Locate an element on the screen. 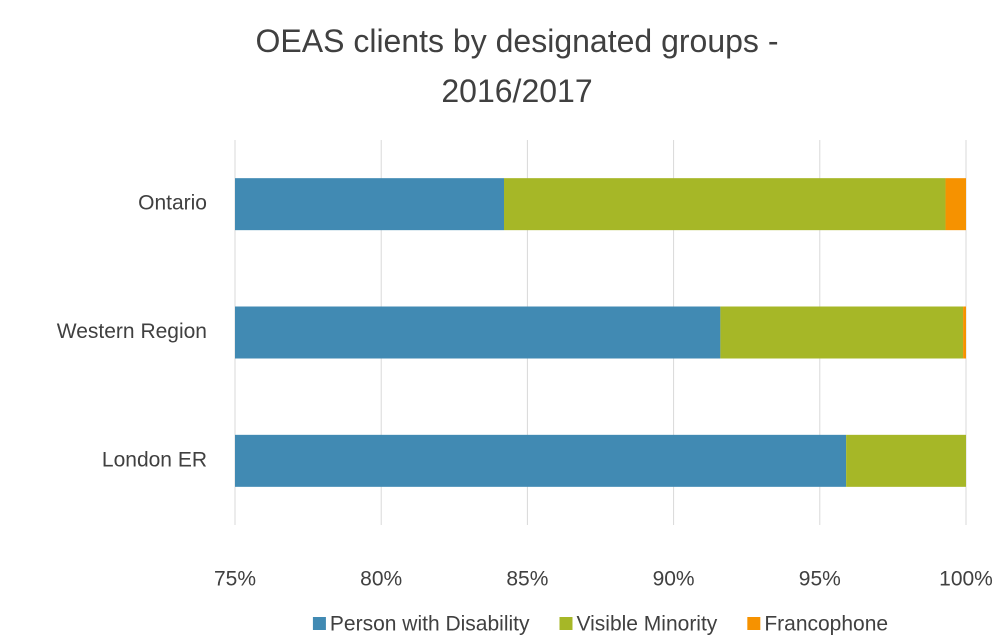 The height and width of the screenshot is (639, 1002). y-tick-label: Western Region is located at coordinates (132, 331).